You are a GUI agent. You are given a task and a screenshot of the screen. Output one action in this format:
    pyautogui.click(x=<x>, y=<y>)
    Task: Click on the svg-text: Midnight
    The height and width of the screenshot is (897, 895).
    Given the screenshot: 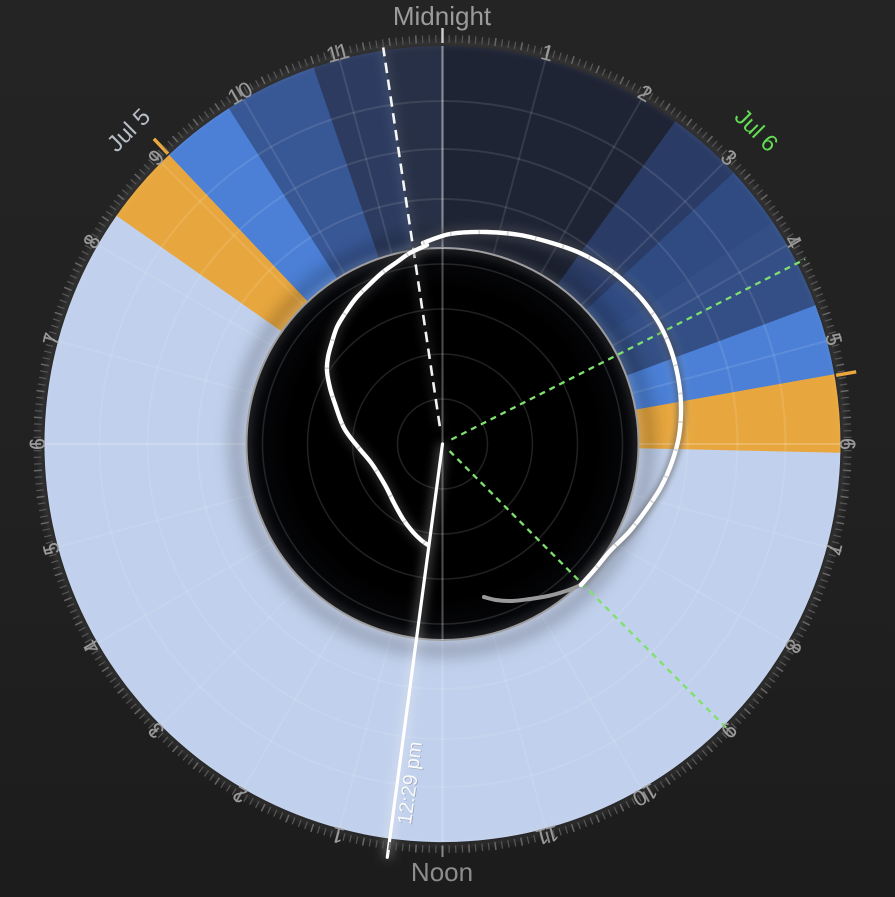 What is the action you would take?
    pyautogui.click(x=442, y=16)
    